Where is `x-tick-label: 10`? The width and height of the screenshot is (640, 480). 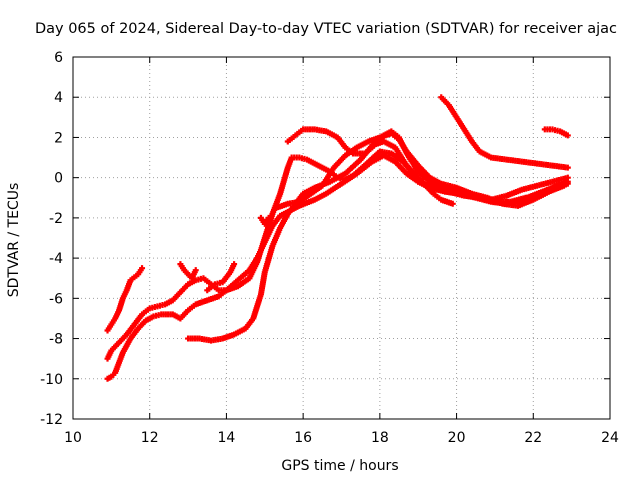 x-tick-label: 10 is located at coordinates (73, 438).